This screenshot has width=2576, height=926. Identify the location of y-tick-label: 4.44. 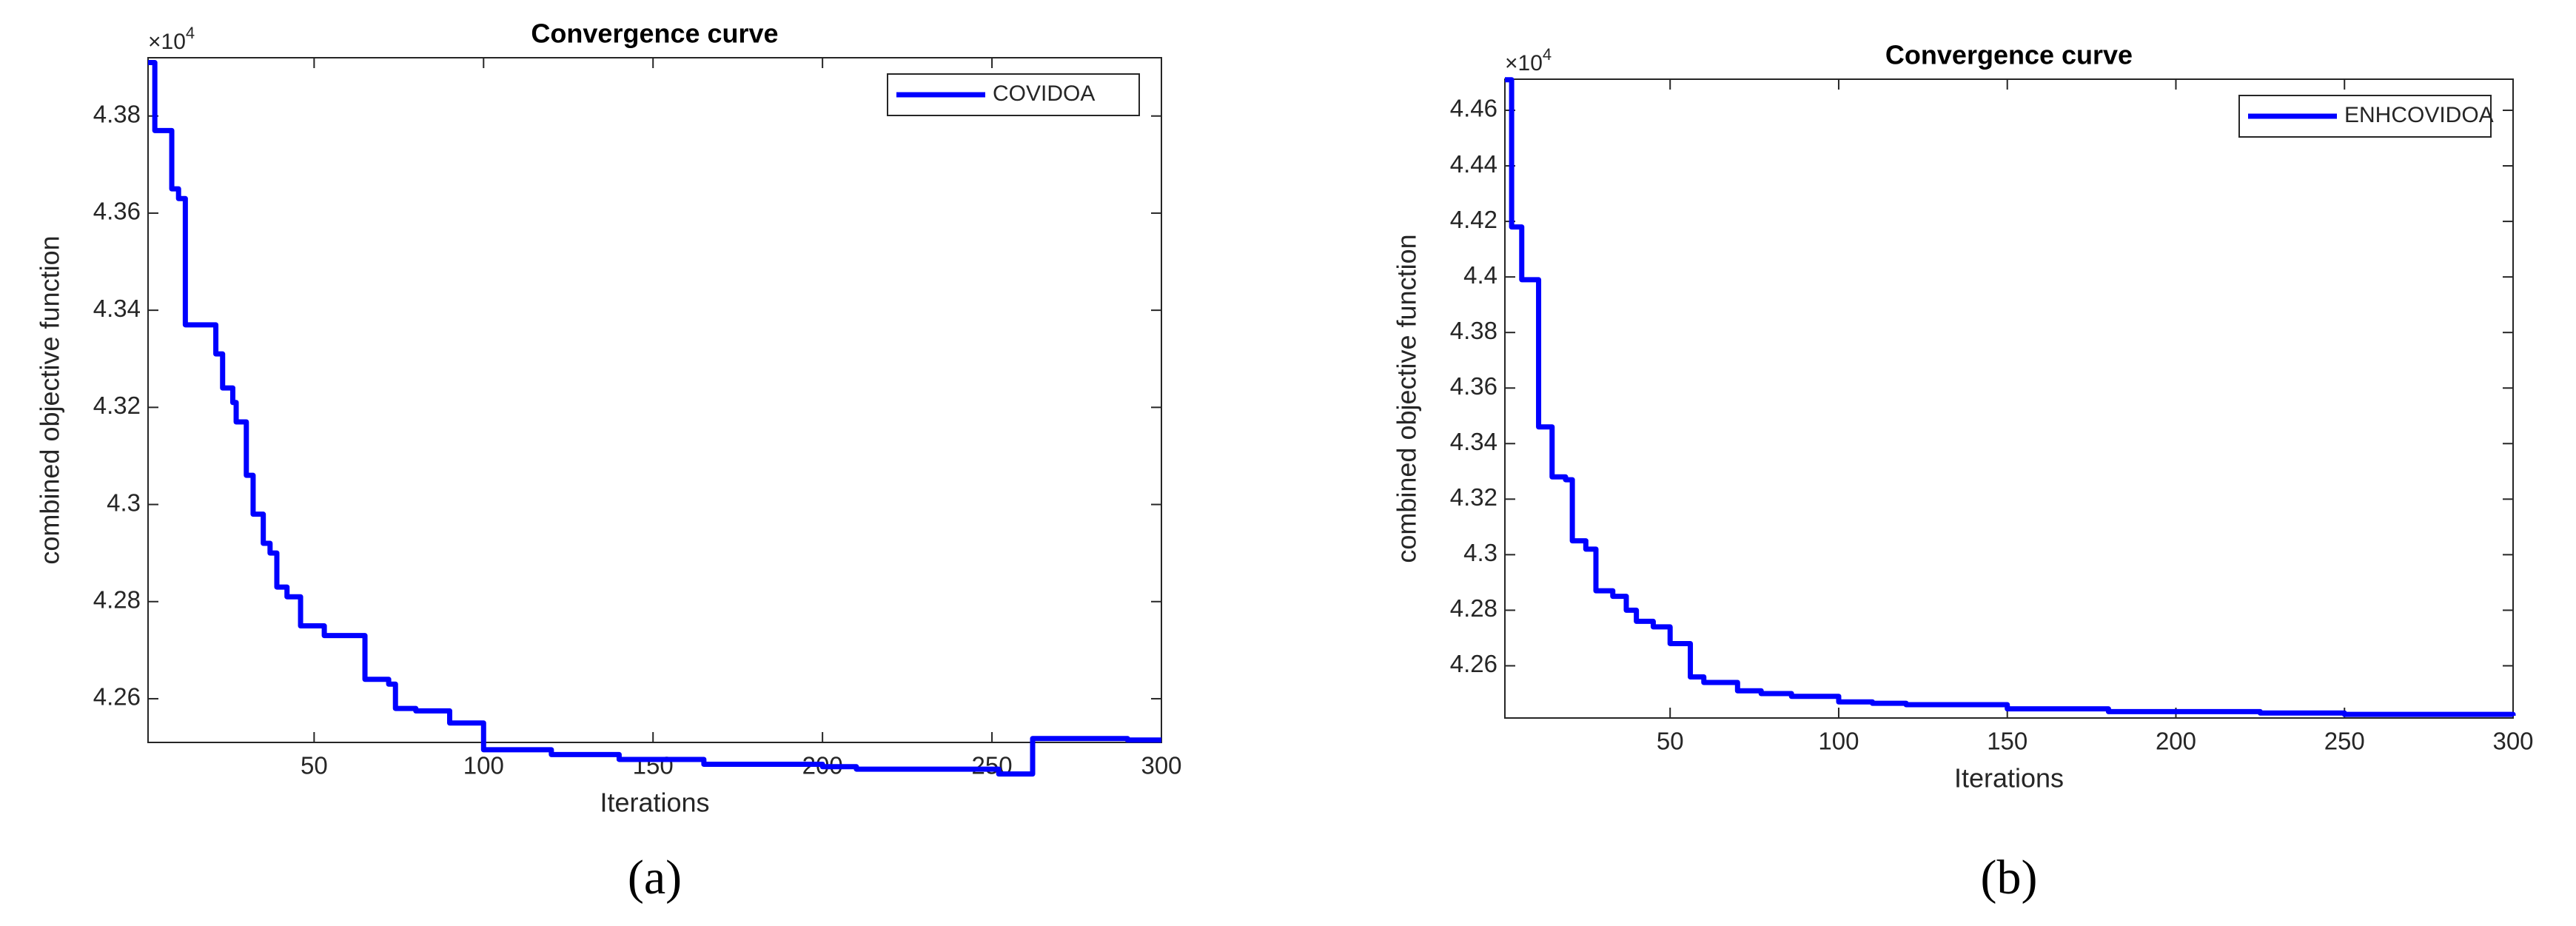
(1473, 164).